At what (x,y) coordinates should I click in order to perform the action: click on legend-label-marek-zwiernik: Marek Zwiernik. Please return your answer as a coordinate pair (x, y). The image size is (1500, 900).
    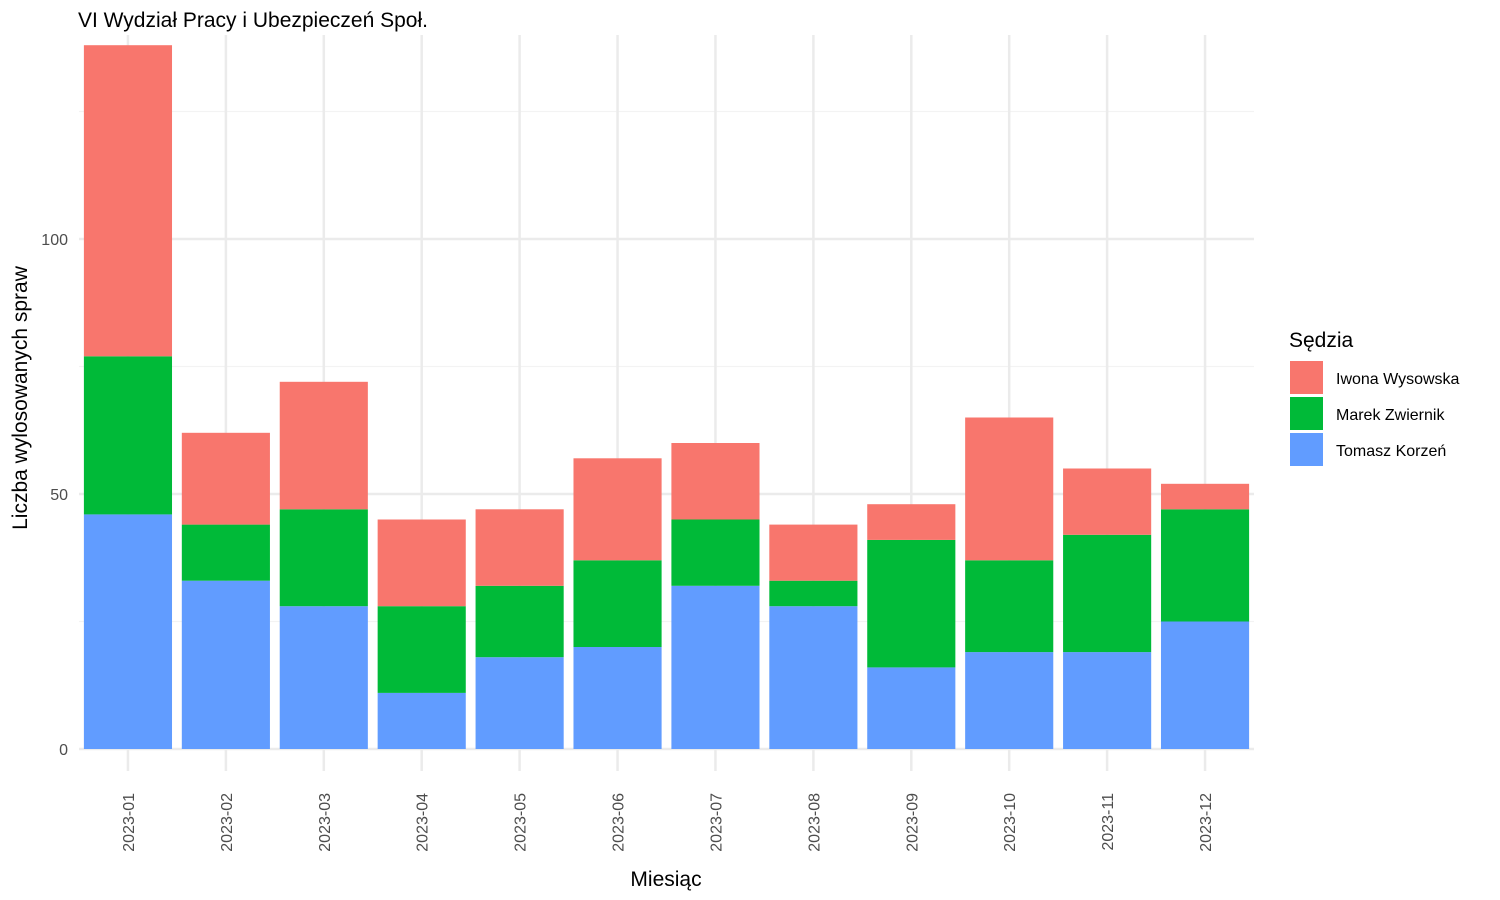
    Looking at the image, I should click on (1390, 415).